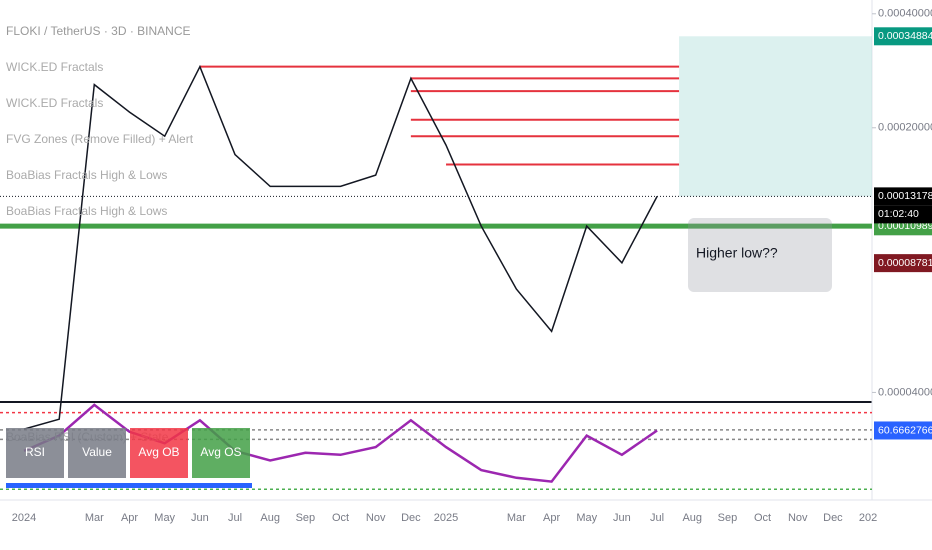 This screenshot has width=932, height=550. What do you see at coordinates (775, 116) in the screenshot?
I see `target-zone` at bounding box center [775, 116].